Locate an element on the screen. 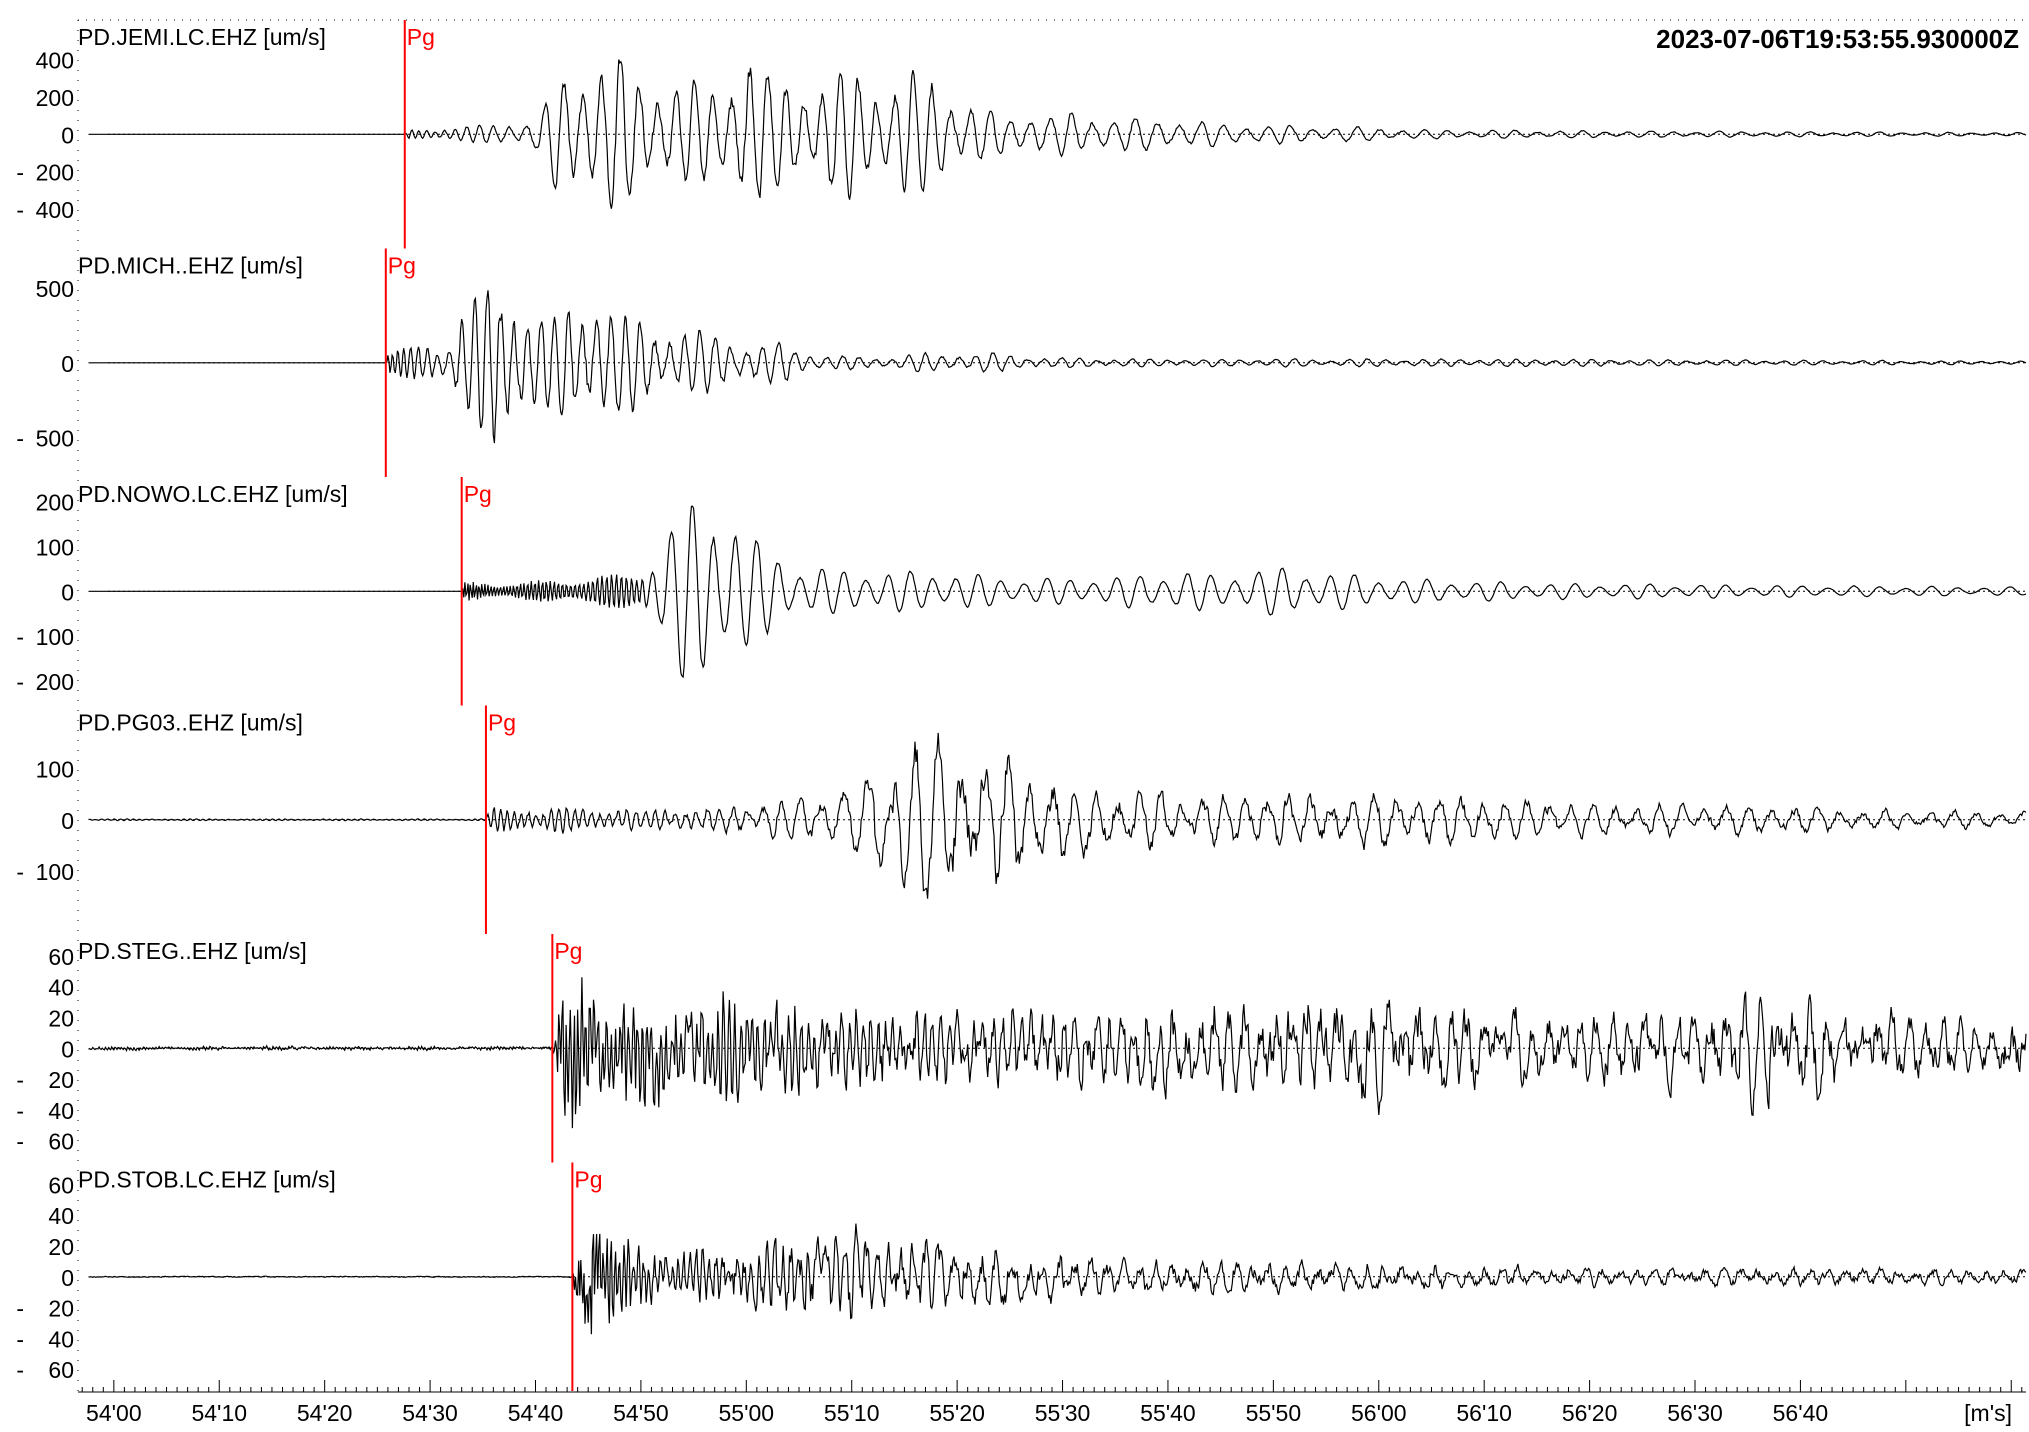 The image size is (2029, 1432). x-tick-label: 54'40 is located at coordinates (536, 1413).